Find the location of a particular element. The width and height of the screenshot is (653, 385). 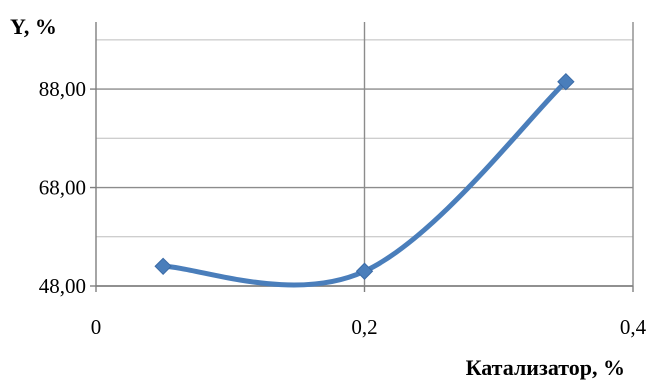

x-tick-label: 0 is located at coordinates (96, 327).